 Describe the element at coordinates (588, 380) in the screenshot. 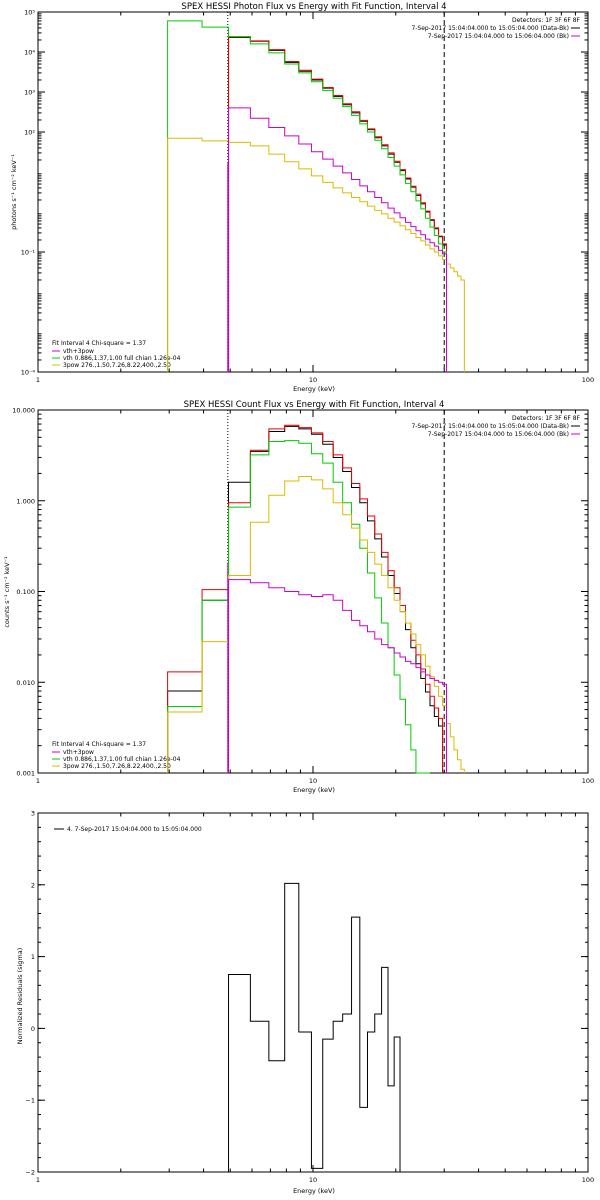

I see `photon-x-tick-label: 100` at that location.